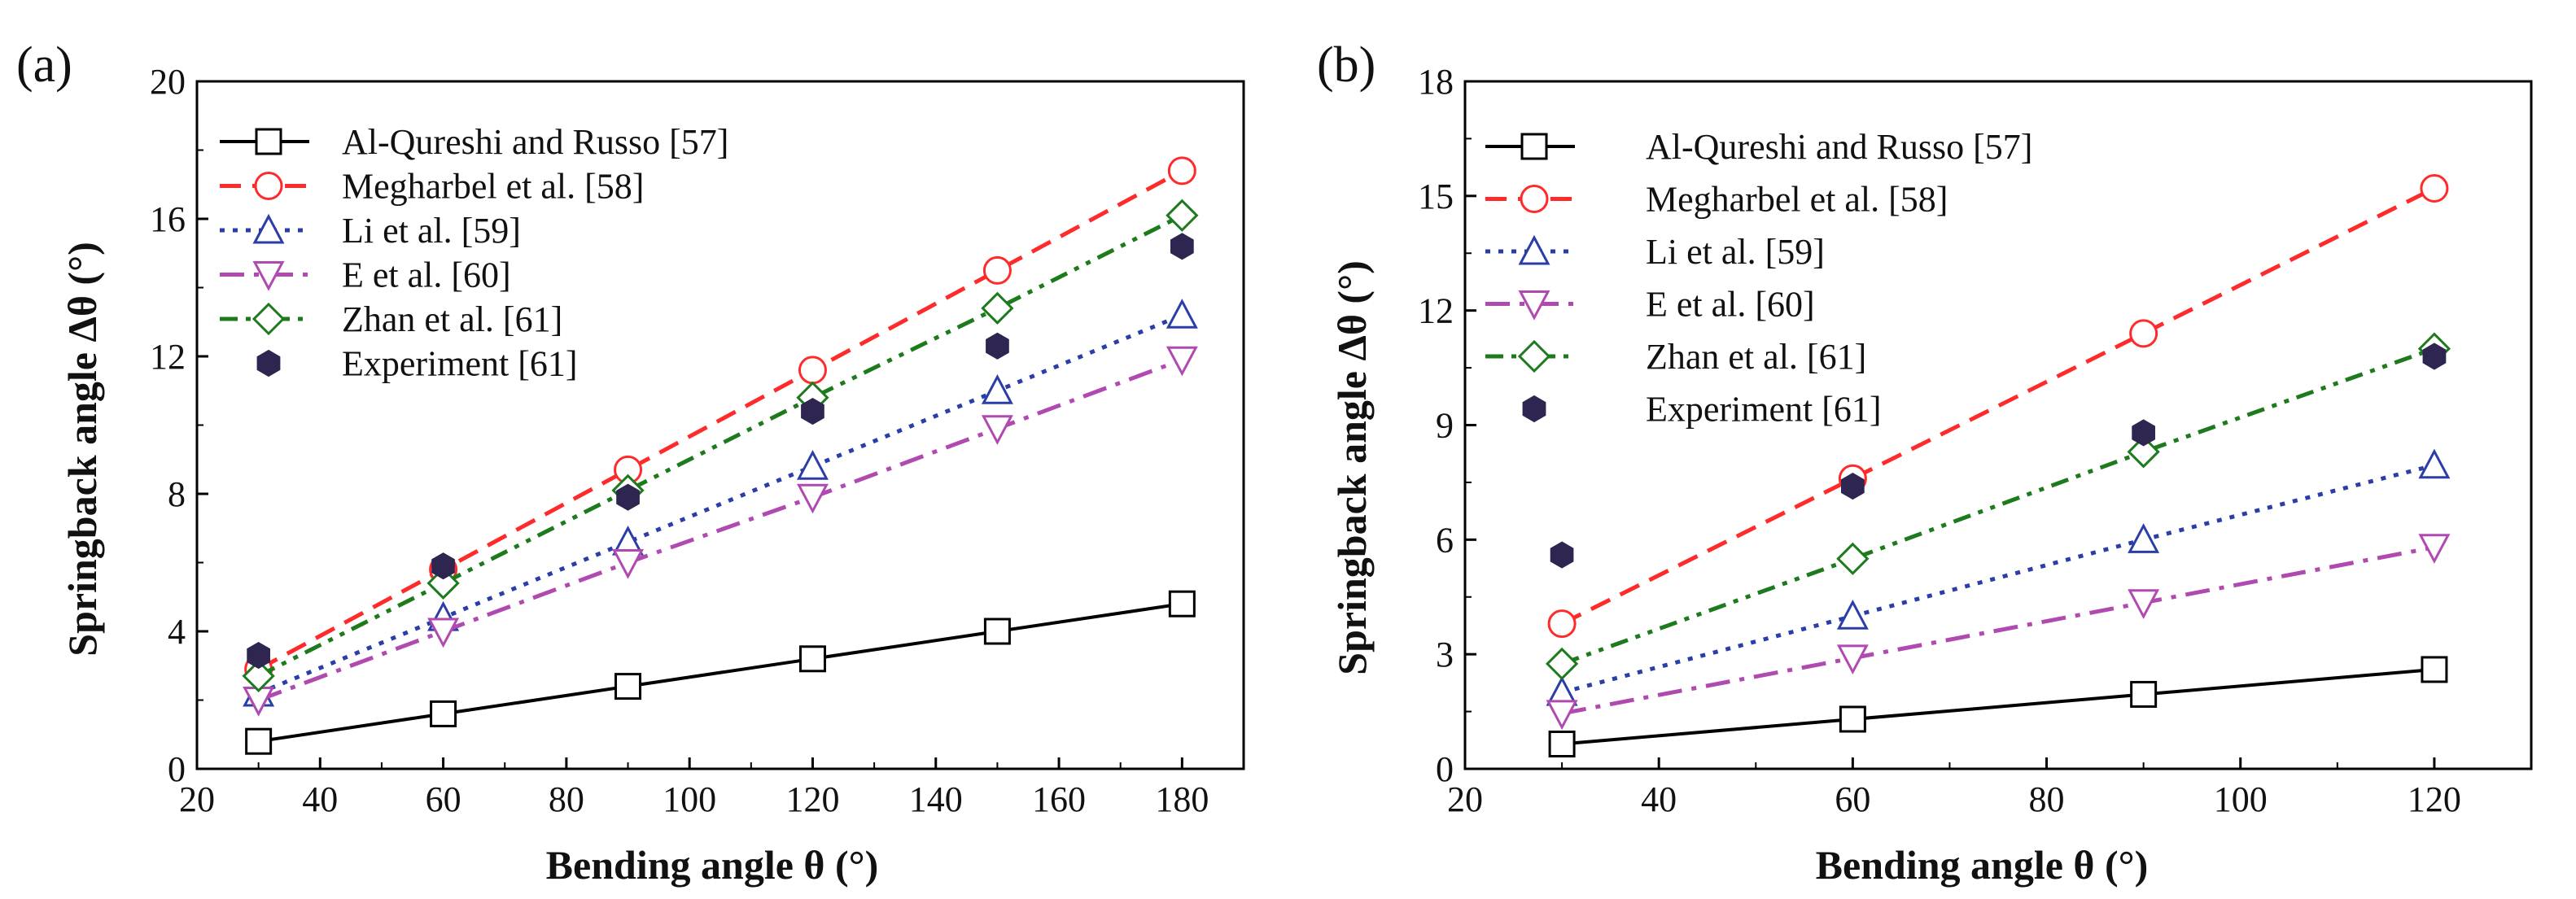 Image resolution: width=2576 pixels, height=899 pixels. I want to click on panel-b-series-experiment-61-point, so click(2143, 433).